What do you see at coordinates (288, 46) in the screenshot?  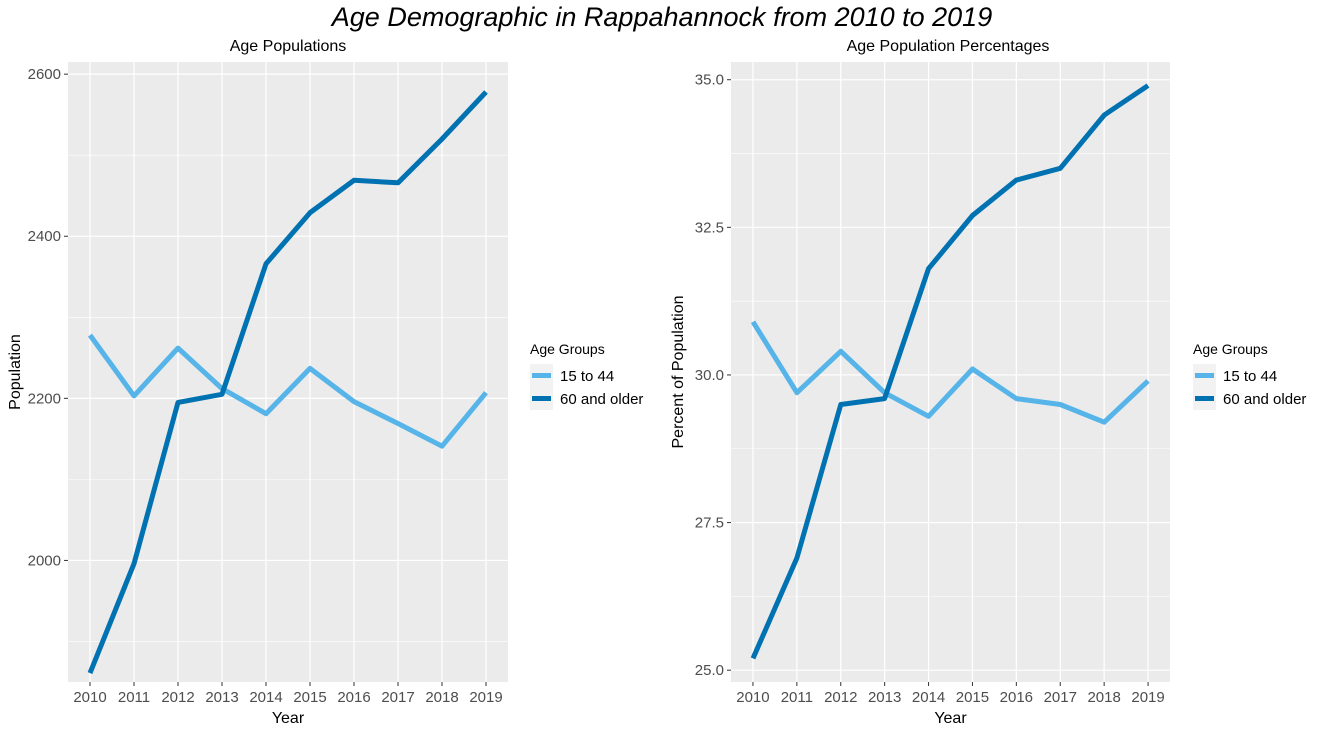 I see `panel-title: Age Populations` at bounding box center [288, 46].